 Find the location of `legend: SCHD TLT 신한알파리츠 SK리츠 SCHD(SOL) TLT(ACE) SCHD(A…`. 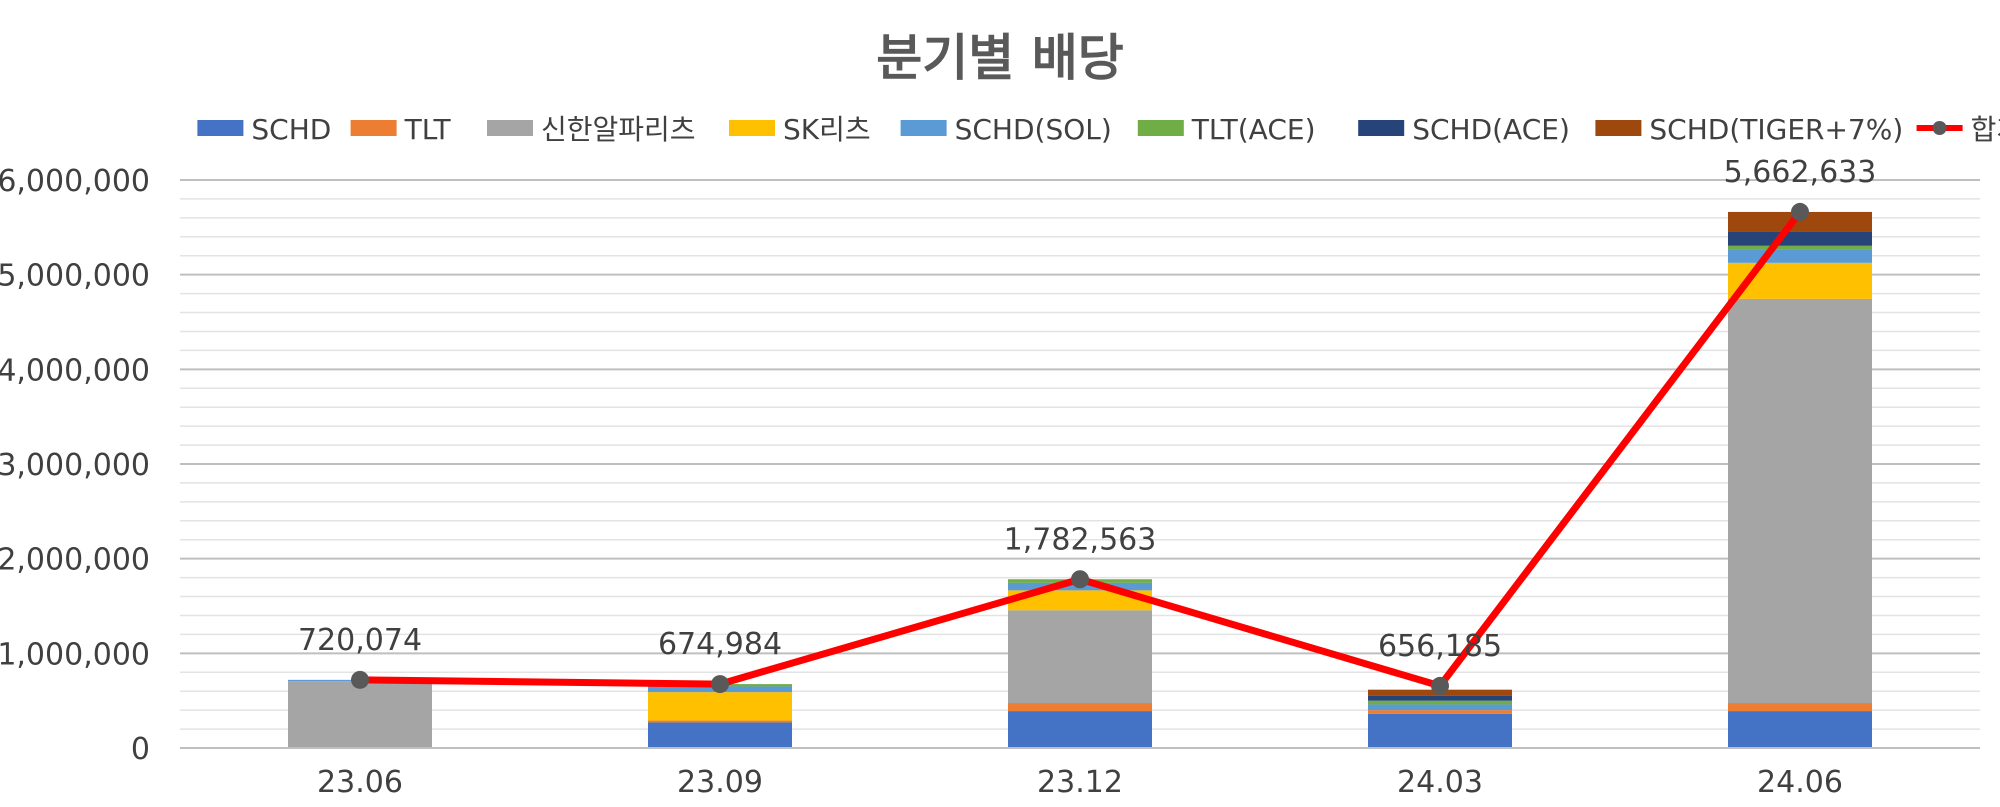

legend: SCHD TLT 신한알파리츠 SK리츠 SCHD(SOL) TLT(ACE) SCHD(A… is located at coordinates (1098, 129).